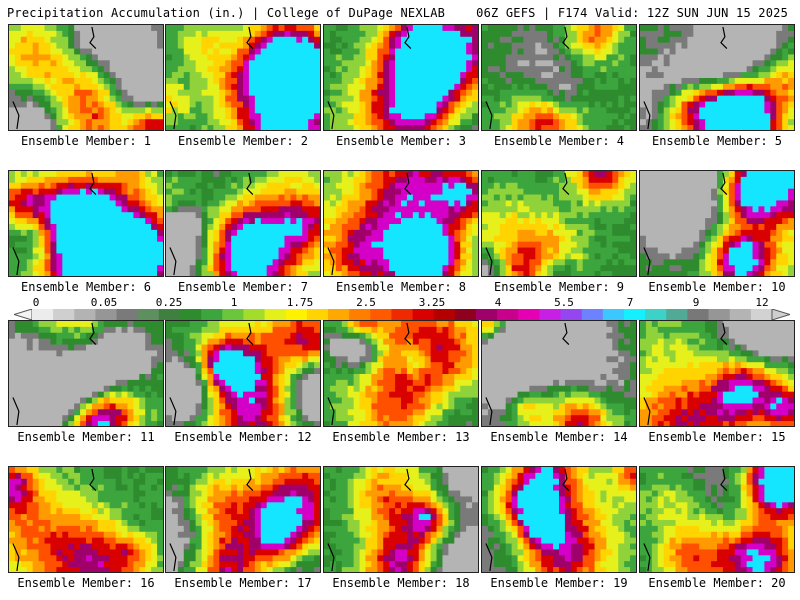 This screenshot has width=800, height=600. What do you see at coordinates (630, 302) in the screenshot?
I see `colorbar-tick-label: 7` at bounding box center [630, 302].